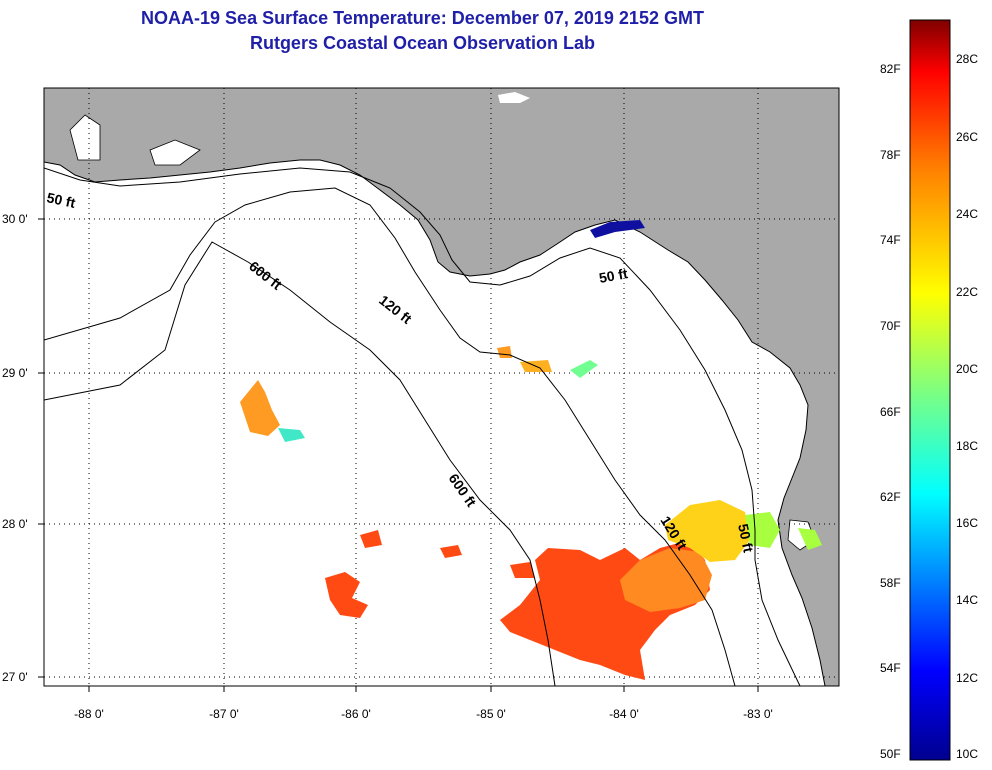  What do you see at coordinates (967, 292) in the screenshot?
I see `colorbar-c-label: 22C` at bounding box center [967, 292].